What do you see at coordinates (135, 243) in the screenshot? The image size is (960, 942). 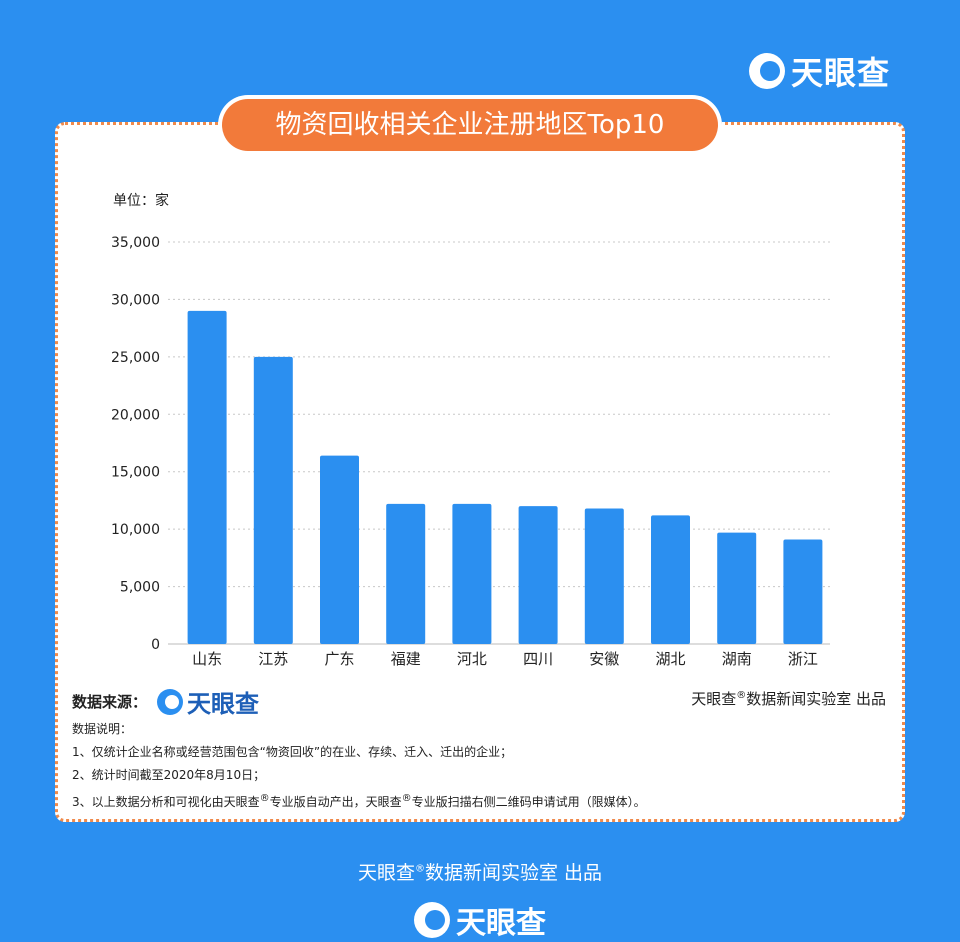 I see `y-tick-label: 35,000` at bounding box center [135, 243].